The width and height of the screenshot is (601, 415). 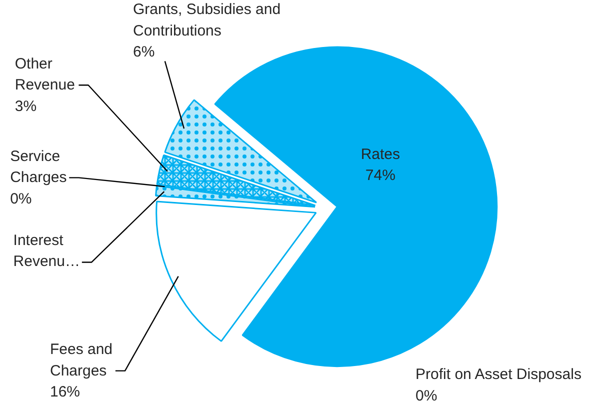 I want to click on data-label: 3%, so click(x=25, y=106).